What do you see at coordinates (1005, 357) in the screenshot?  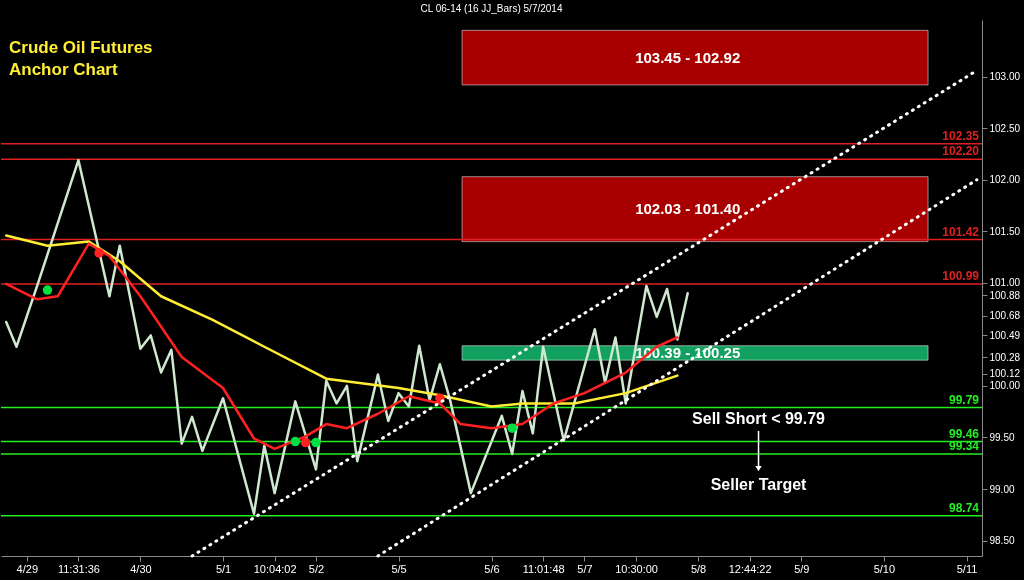 I see `y-tick-label: 100.28` at bounding box center [1005, 357].